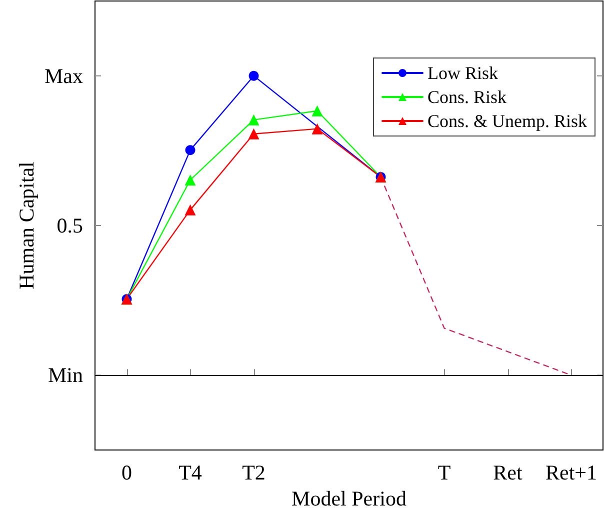 The height and width of the screenshot is (514, 605). Describe the element at coordinates (571, 472) in the screenshot. I see `x-tick-label: Ret+1` at that location.